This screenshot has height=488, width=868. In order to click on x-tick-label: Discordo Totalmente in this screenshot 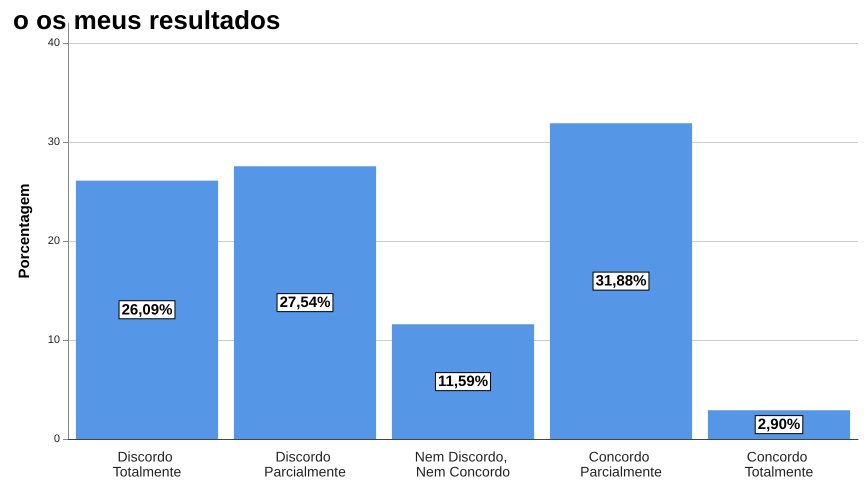, I will do `click(147, 464)`.